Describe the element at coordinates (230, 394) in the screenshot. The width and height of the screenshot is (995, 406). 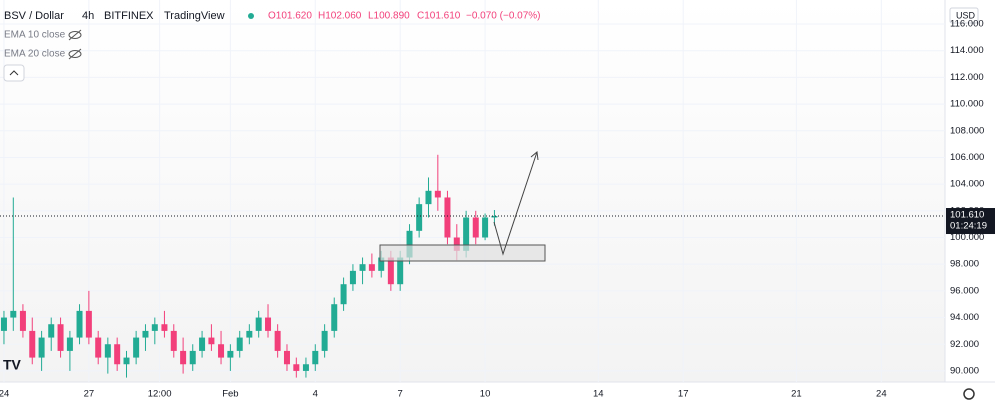
I see `x-tick-label: Feb` at that location.